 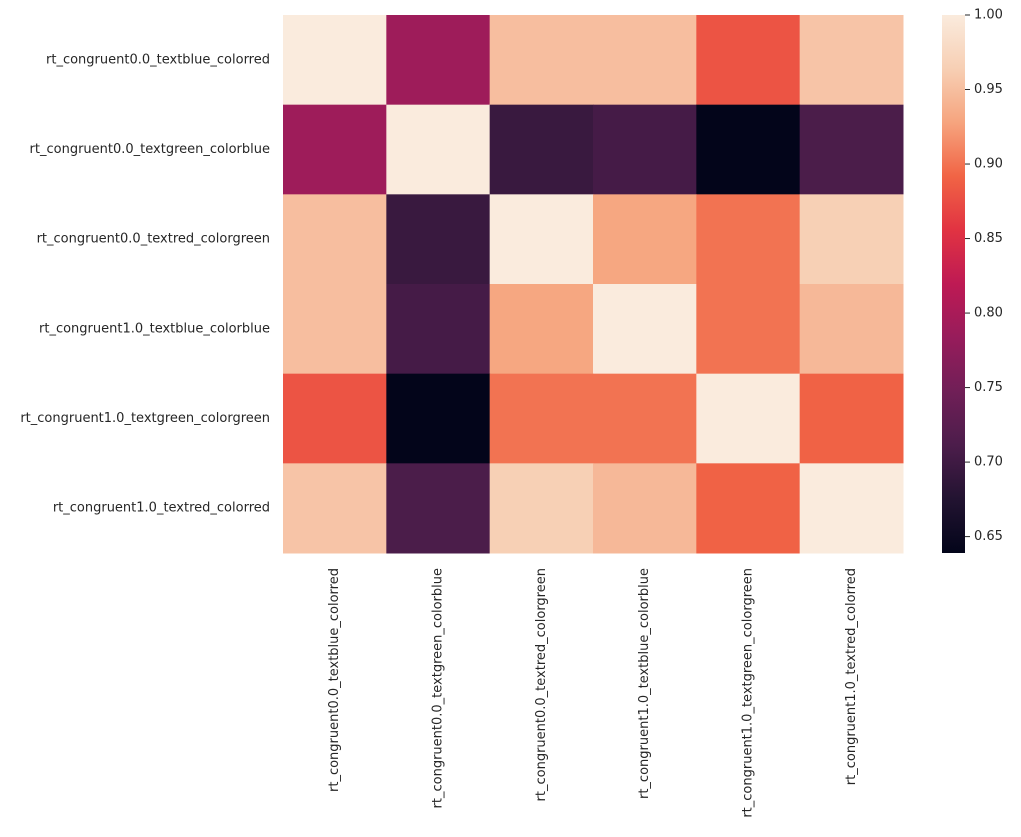 I want to click on colorbar-tick-label: 0.95, so click(x=988, y=89).